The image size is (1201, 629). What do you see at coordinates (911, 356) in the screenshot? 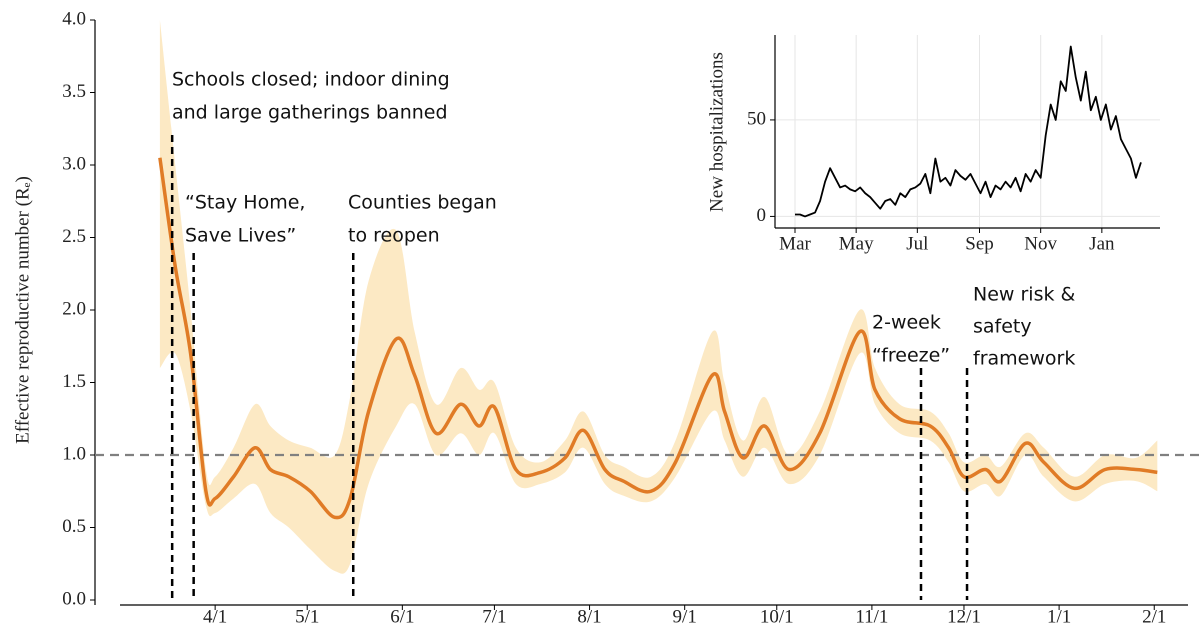
I see `annotation: “freeze”` at bounding box center [911, 356].